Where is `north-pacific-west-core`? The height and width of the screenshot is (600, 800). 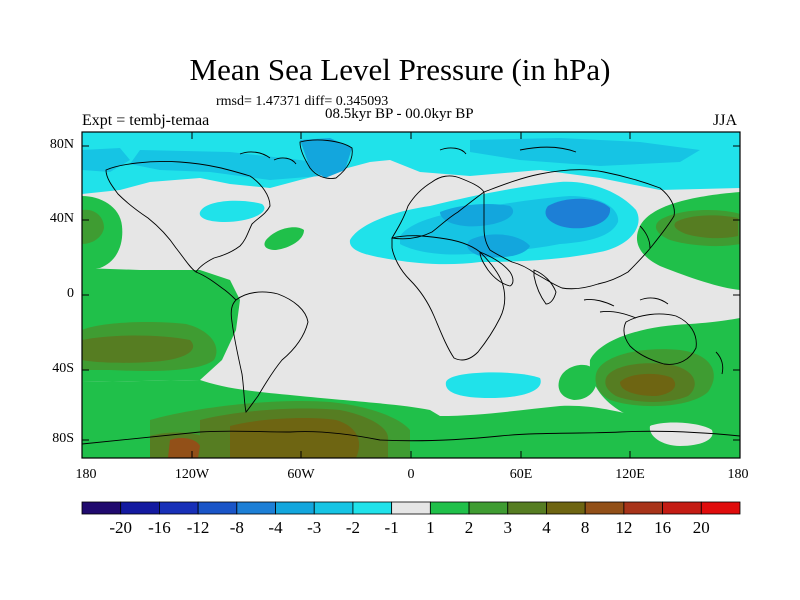
north-pacific-west-core is located at coordinates (93, 226).